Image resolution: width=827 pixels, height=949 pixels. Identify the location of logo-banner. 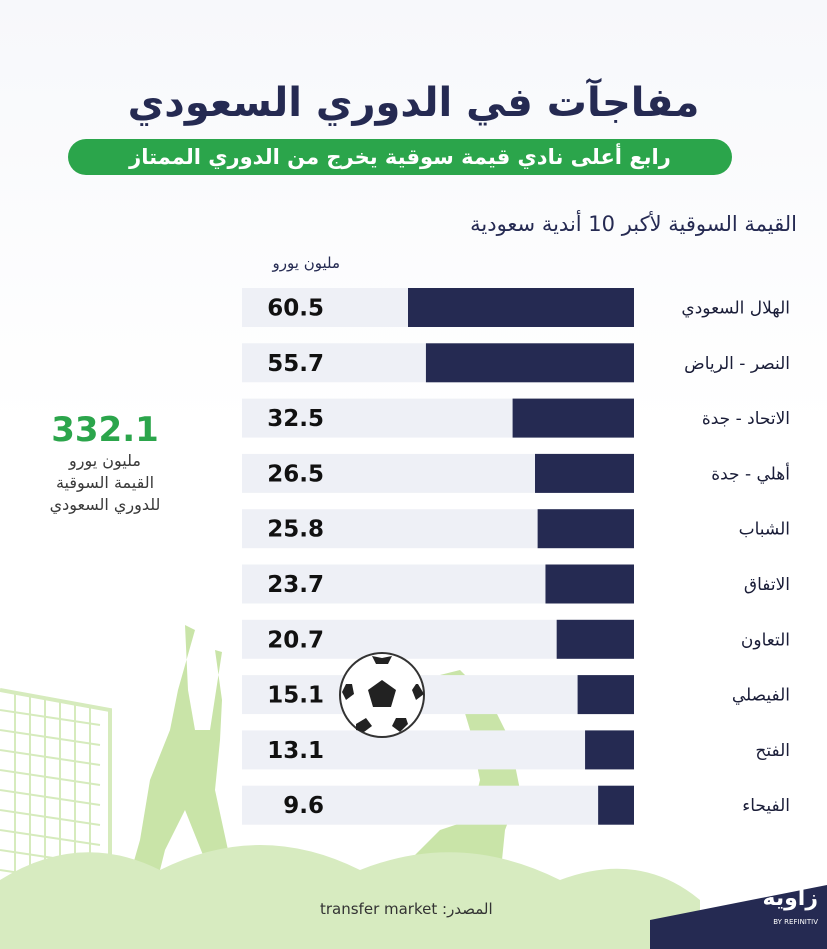
(738, 917).